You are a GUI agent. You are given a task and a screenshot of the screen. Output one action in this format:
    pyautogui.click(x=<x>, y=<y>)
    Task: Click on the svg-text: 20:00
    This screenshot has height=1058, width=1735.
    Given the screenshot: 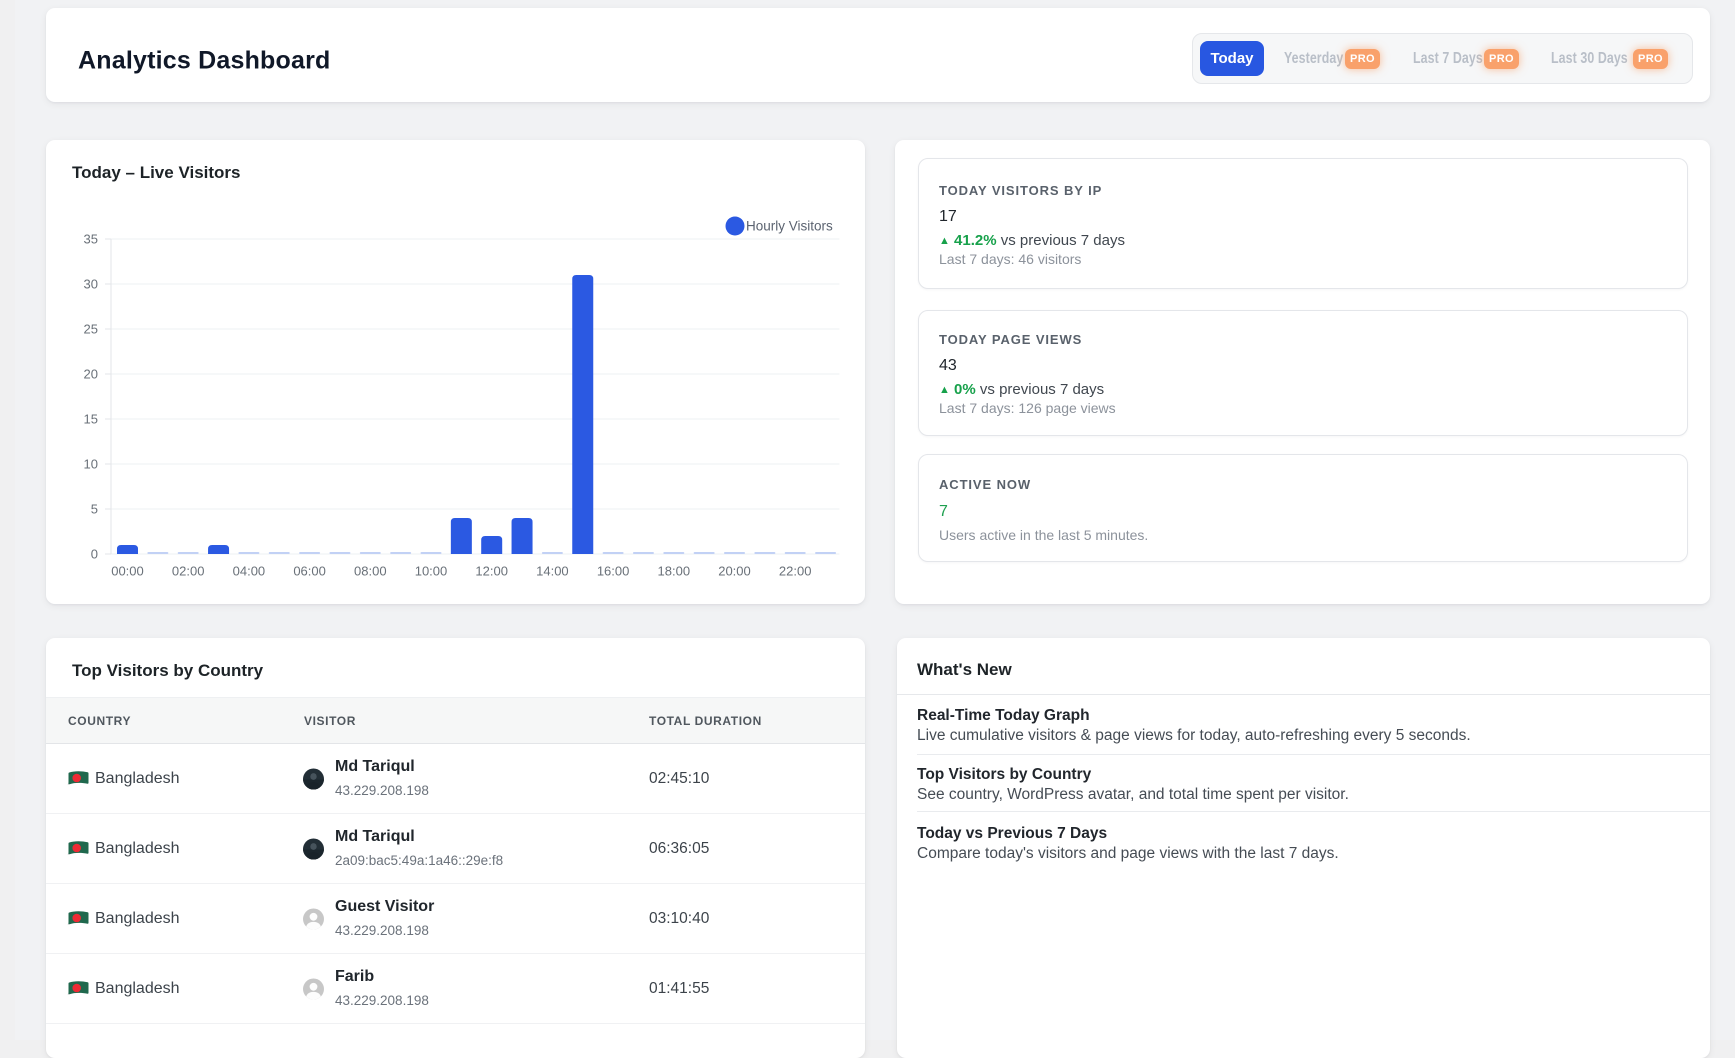 What is the action you would take?
    pyautogui.click(x=734, y=571)
    